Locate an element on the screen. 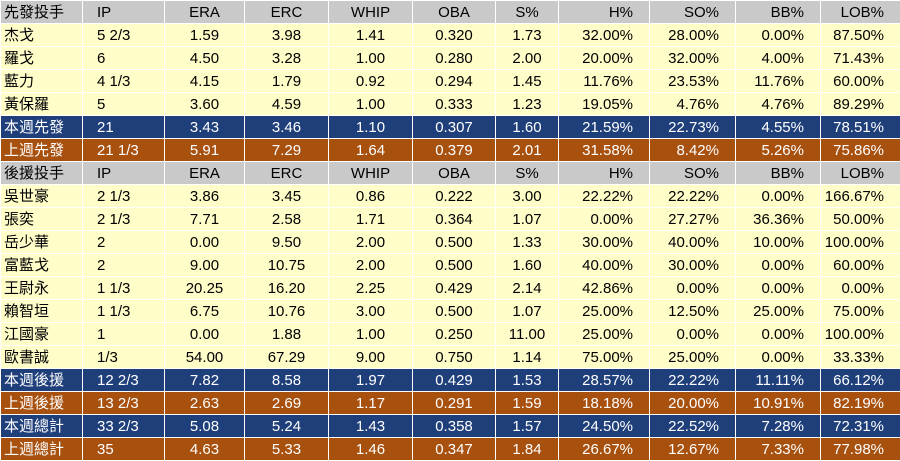  stat-whip: 2.25 is located at coordinates (370, 288).